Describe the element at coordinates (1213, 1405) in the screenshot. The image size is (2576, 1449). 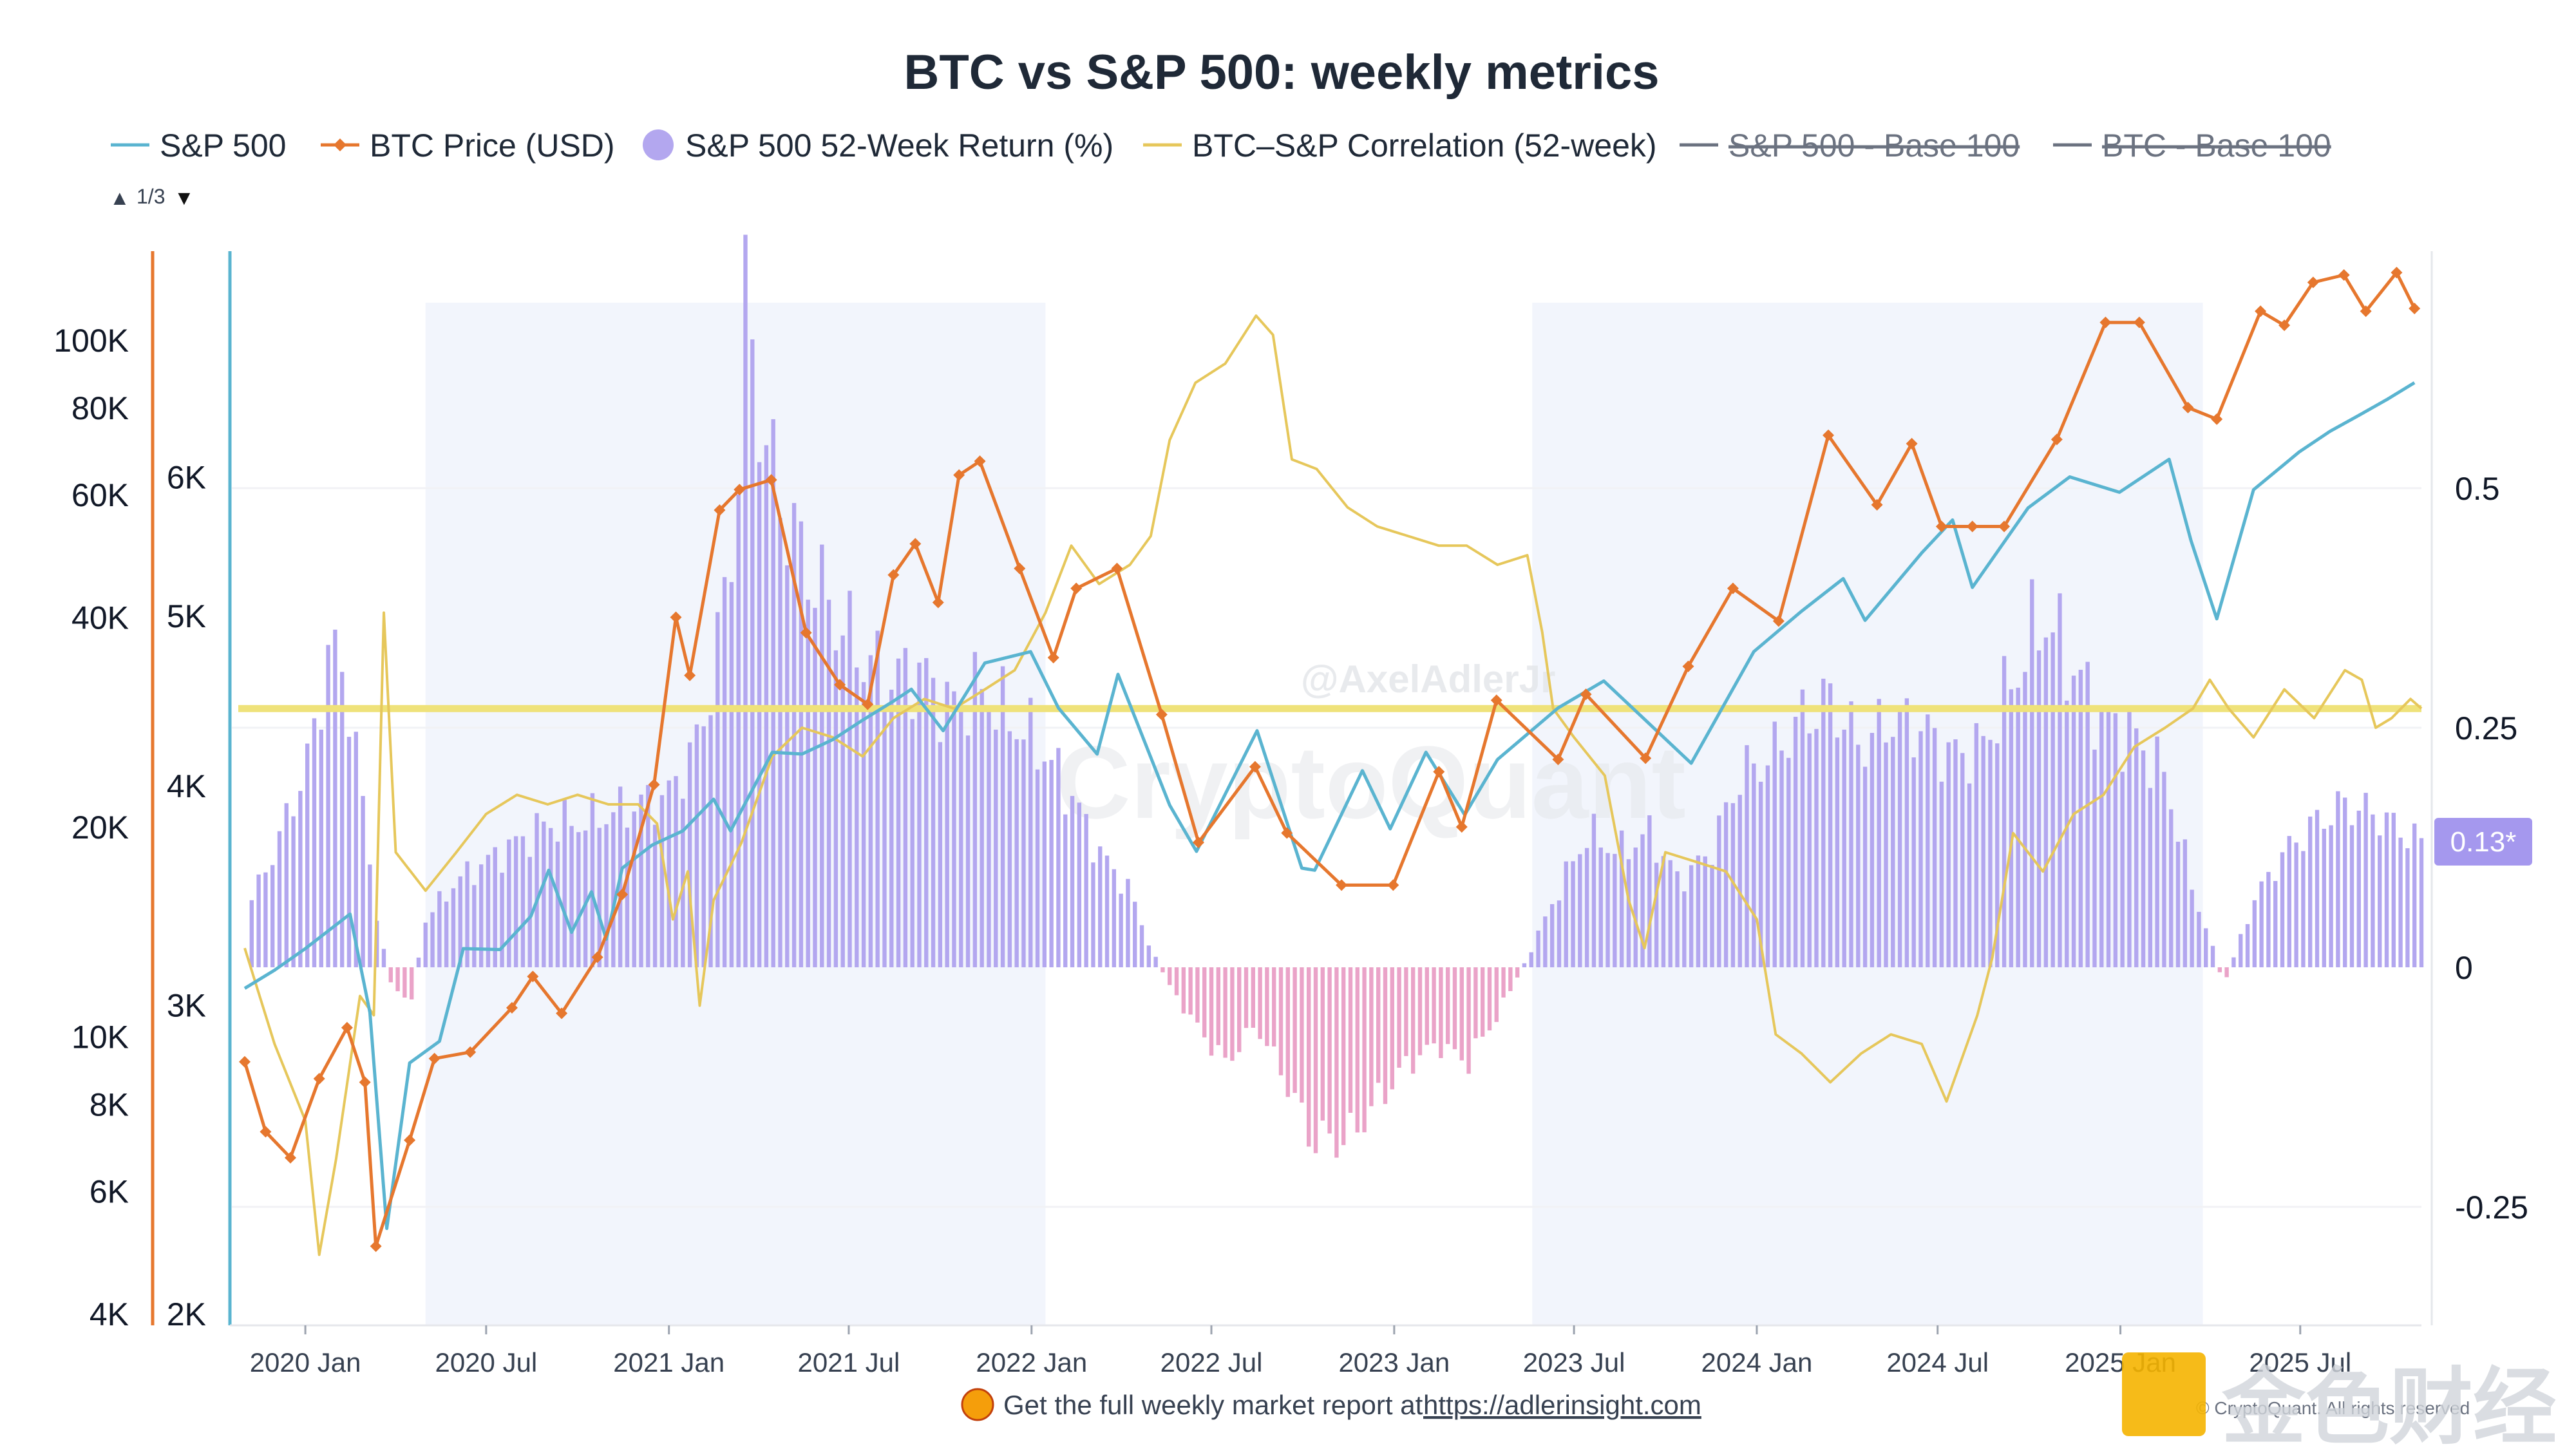
I see `footer-text: Get the full weekly market report at` at that location.